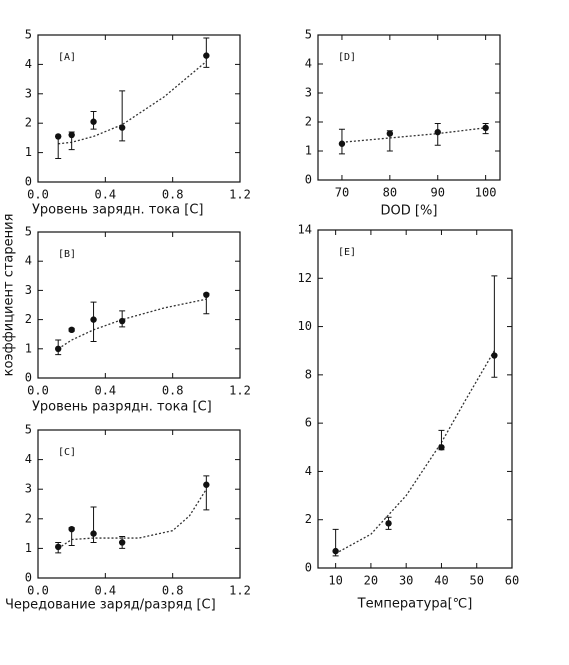 This screenshot has height=665, width=569. I want to click on panel-annotation: [C], so click(67, 452).